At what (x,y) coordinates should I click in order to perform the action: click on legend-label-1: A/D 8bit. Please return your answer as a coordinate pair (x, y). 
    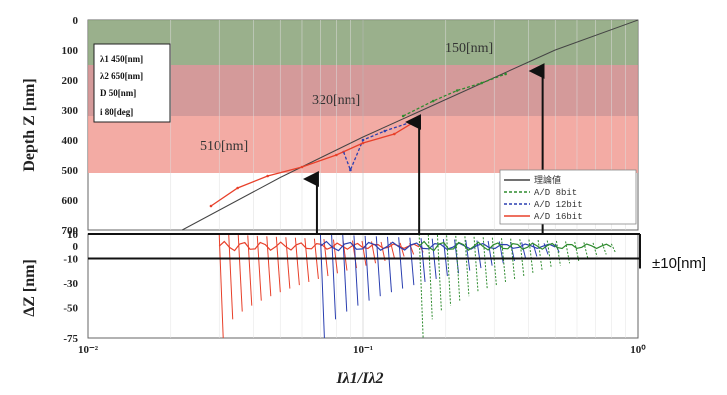
    Looking at the image, I should click on (555, 193).